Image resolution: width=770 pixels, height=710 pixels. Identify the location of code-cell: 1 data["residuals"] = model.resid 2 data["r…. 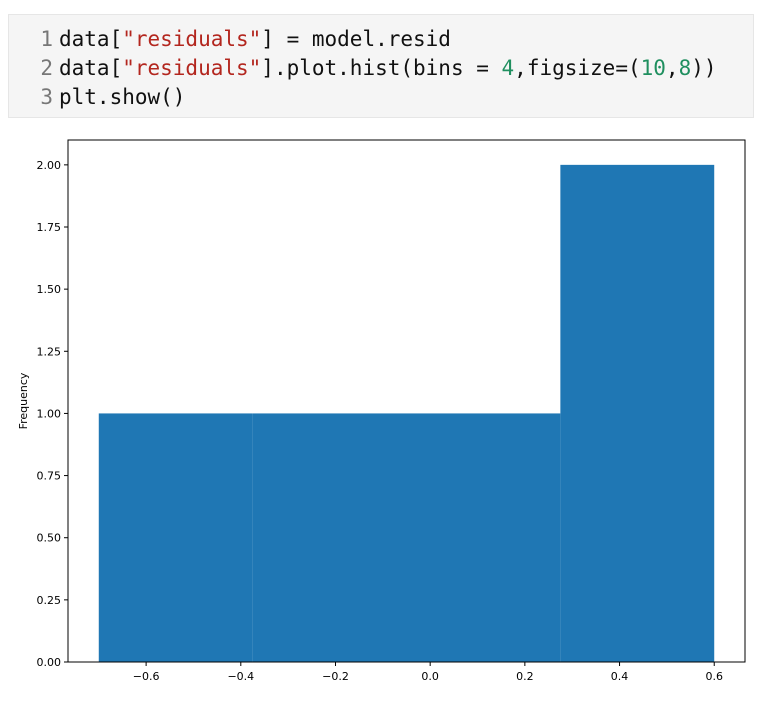
(381, 66).